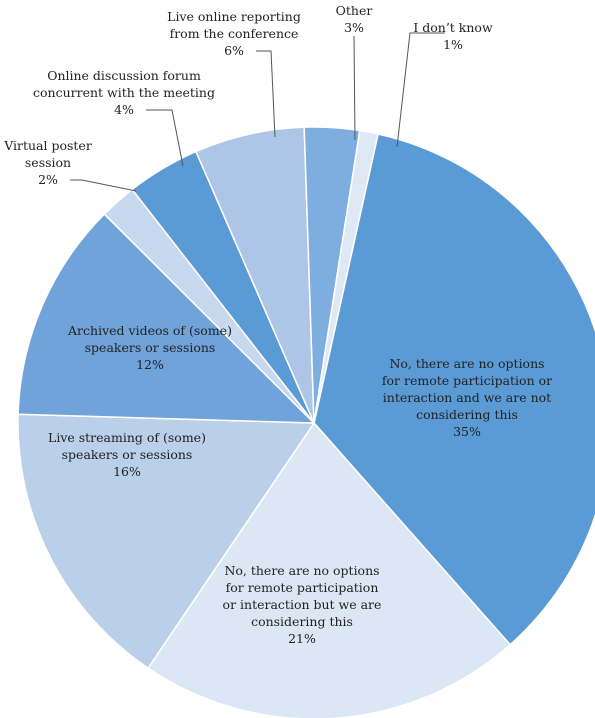  What do you see at coordinates (354, 19) in the screenshot?
I see `slice-label-8: Other 3%` at bounding box center [354, 19].